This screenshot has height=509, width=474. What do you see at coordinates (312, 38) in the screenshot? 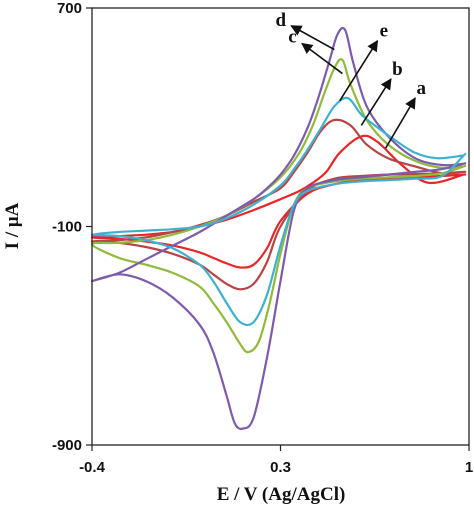
I see `annotation-arrow-d` at bounding box center [312, 38].